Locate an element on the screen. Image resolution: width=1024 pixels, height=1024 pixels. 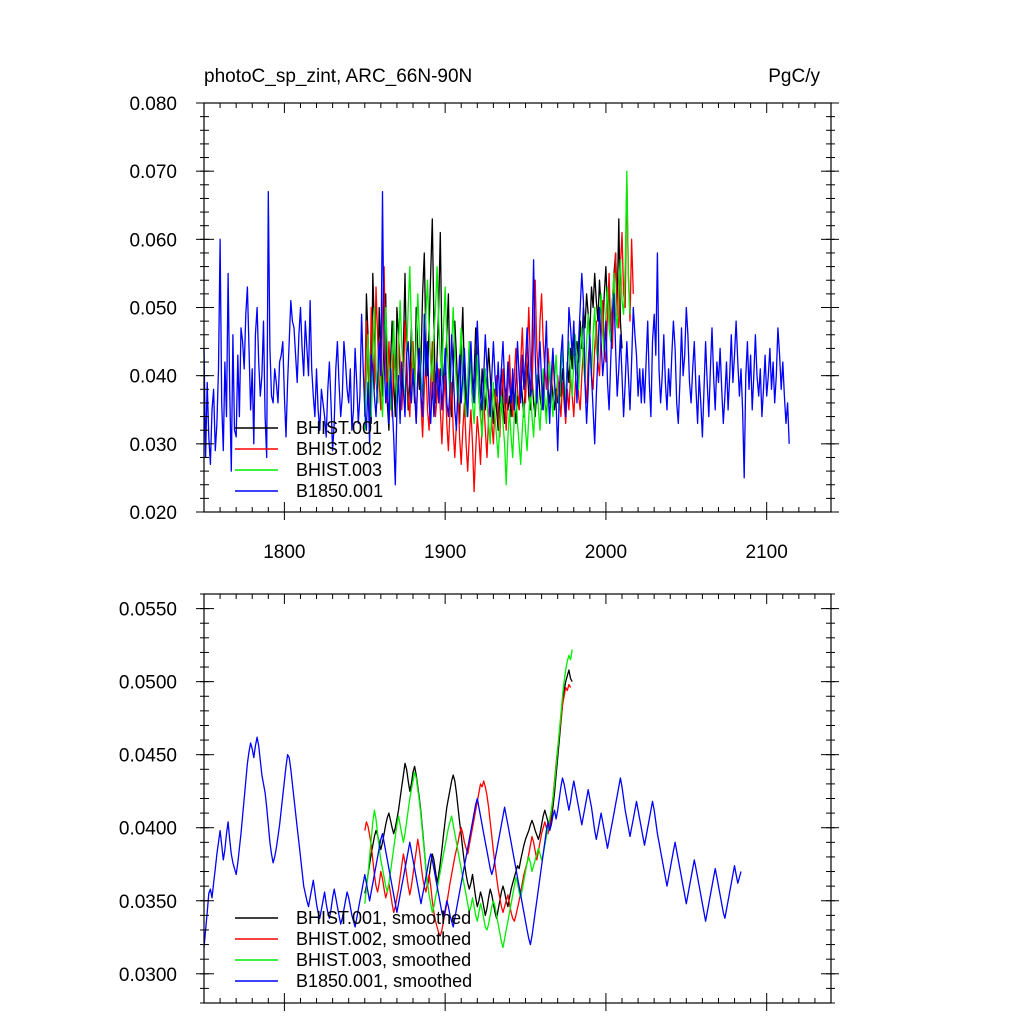
x-tick-label: 1900 is located at coordinates (445, 552).